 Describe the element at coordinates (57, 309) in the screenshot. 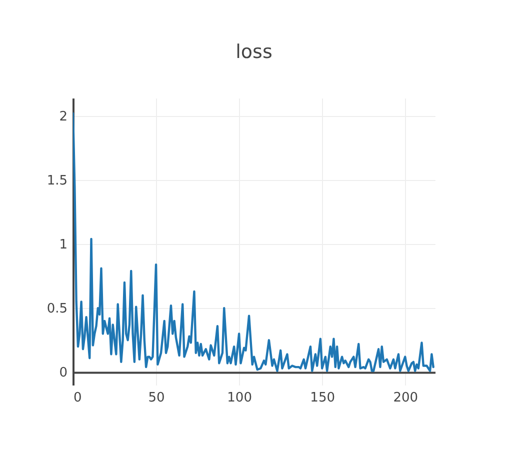

I see `y-tick-label: 0.5` at that location.